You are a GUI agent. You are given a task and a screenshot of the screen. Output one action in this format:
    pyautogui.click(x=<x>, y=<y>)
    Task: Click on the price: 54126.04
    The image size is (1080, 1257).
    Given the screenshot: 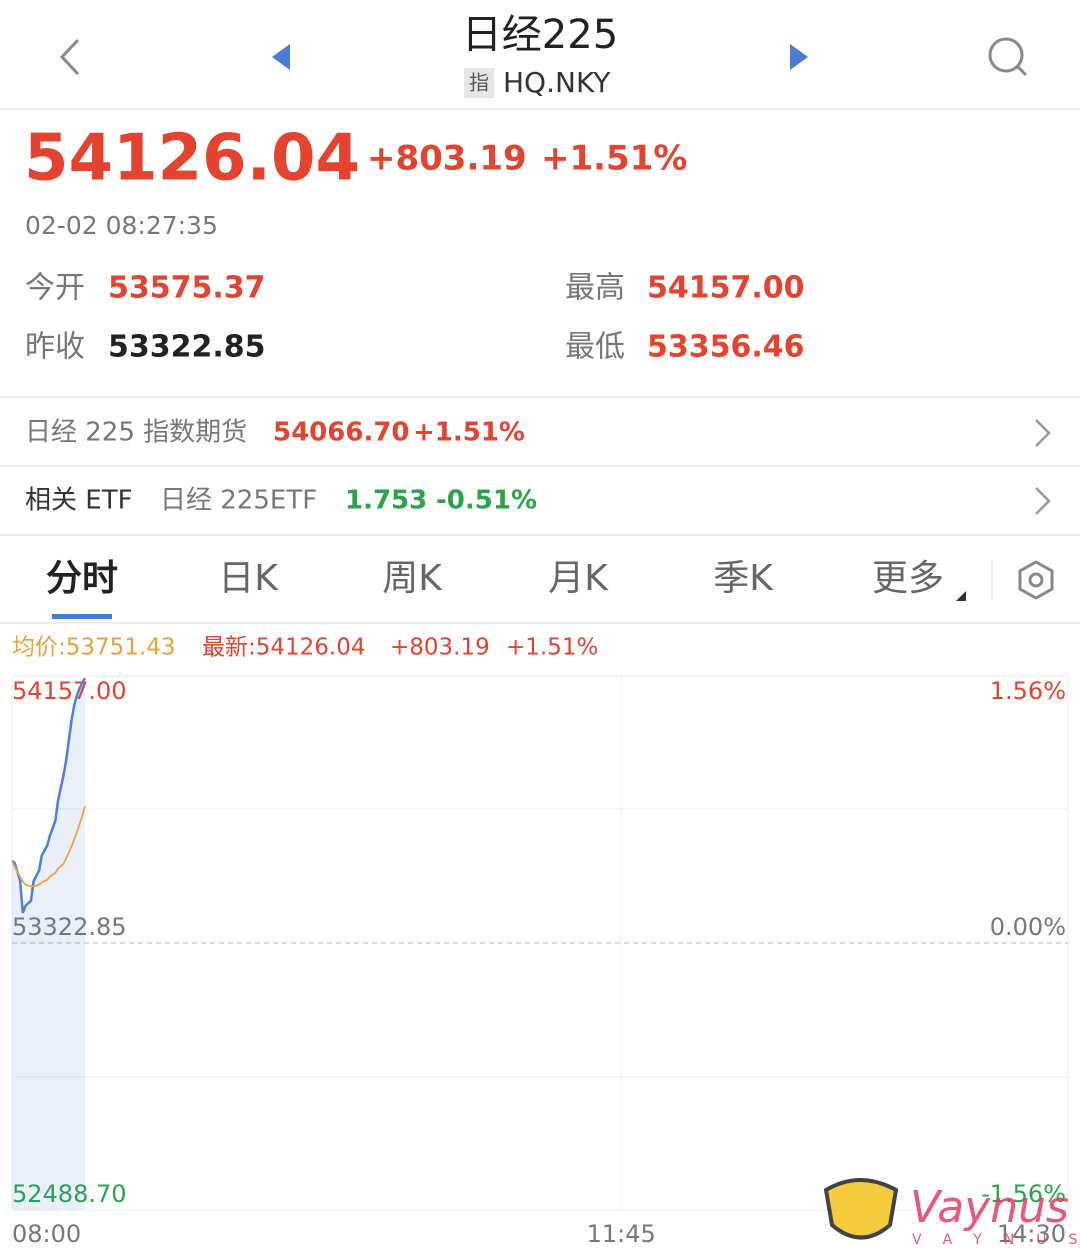 What is the action you would take?
    pyautogui.click(x=192, y=159)
    